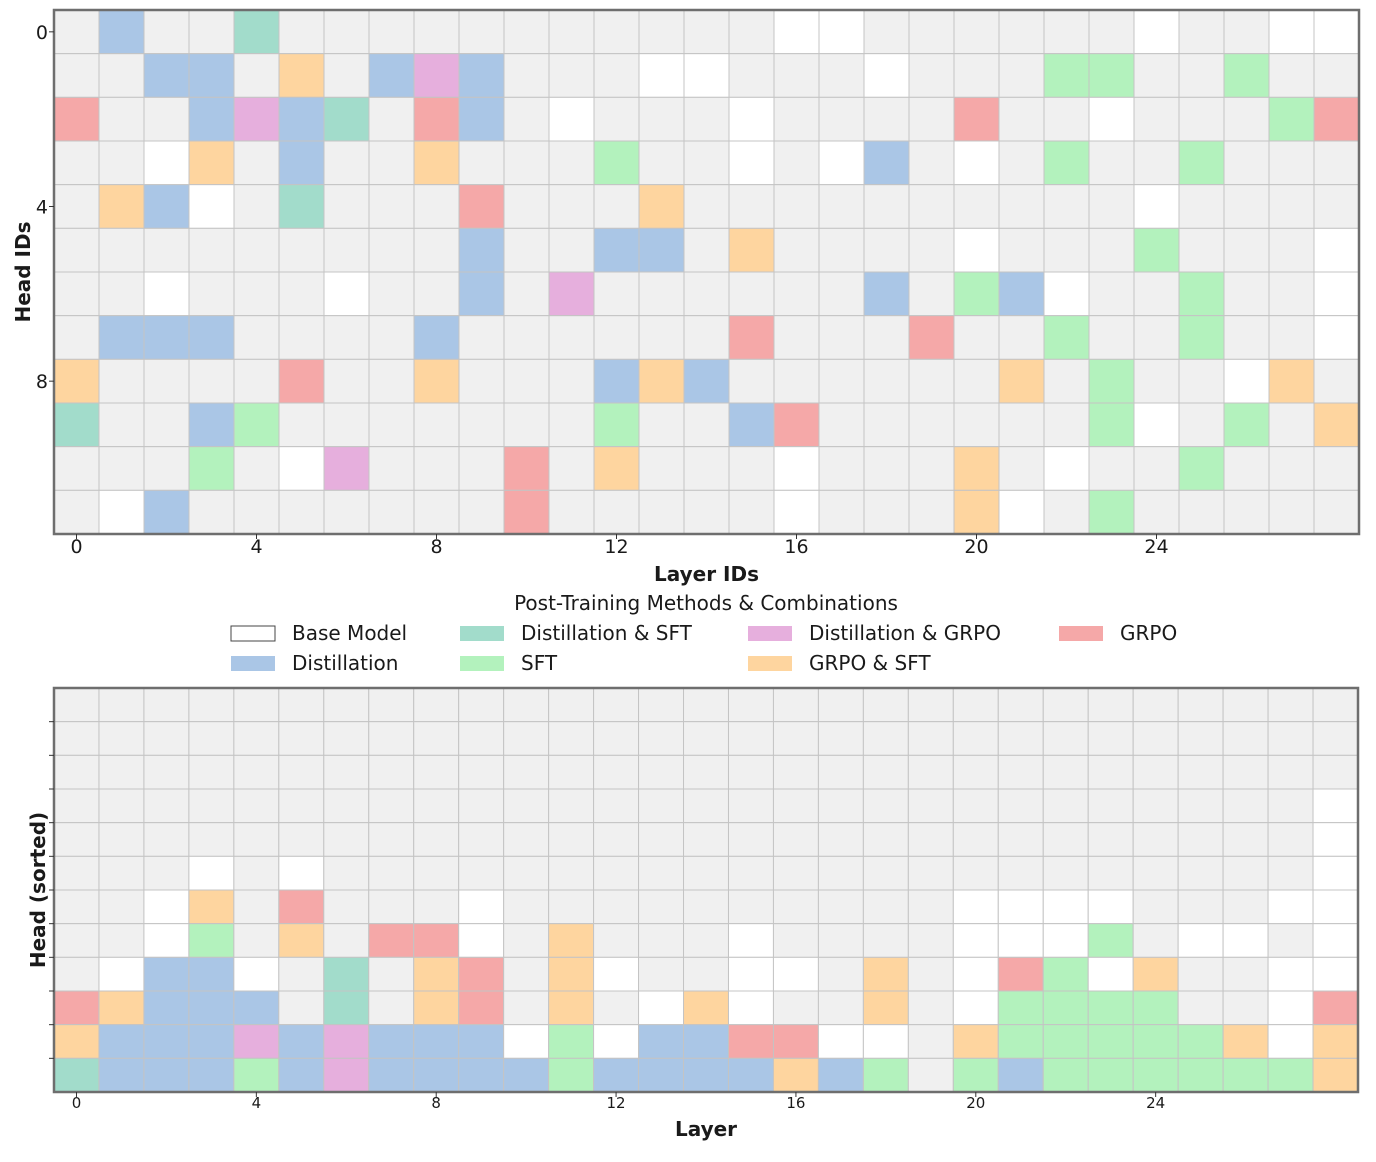  Describe the element at coordinates (345, 663) in the screenshot. I see `legend-label: Distillation` at that location.